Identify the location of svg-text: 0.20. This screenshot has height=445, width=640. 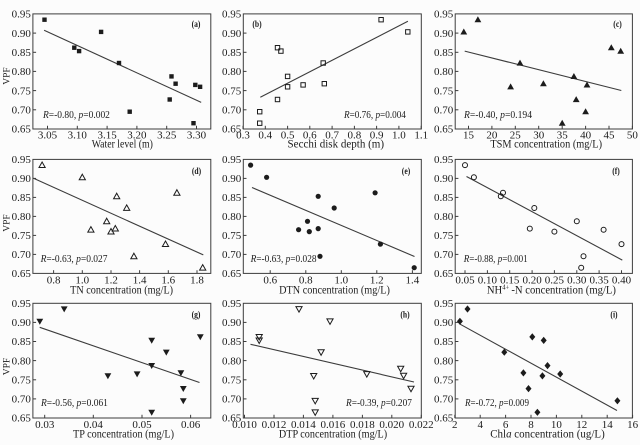
(532, 280).